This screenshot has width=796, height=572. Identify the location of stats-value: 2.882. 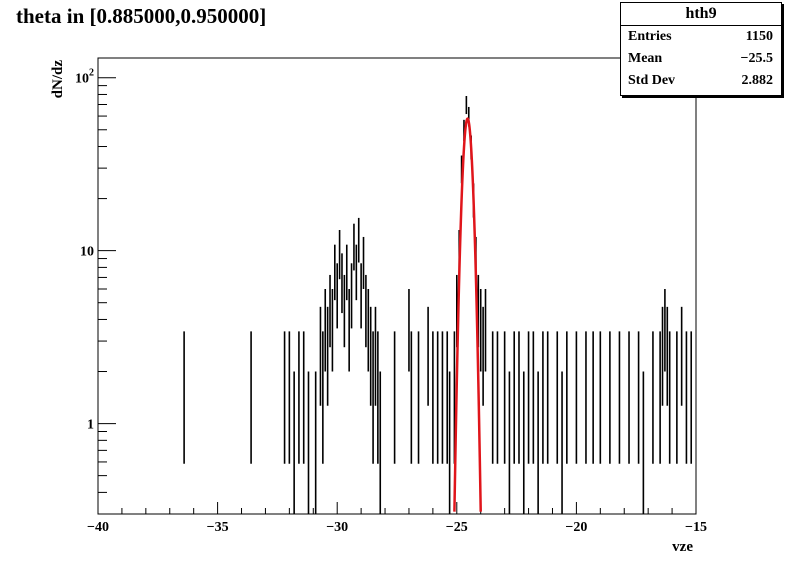
(757, 80).